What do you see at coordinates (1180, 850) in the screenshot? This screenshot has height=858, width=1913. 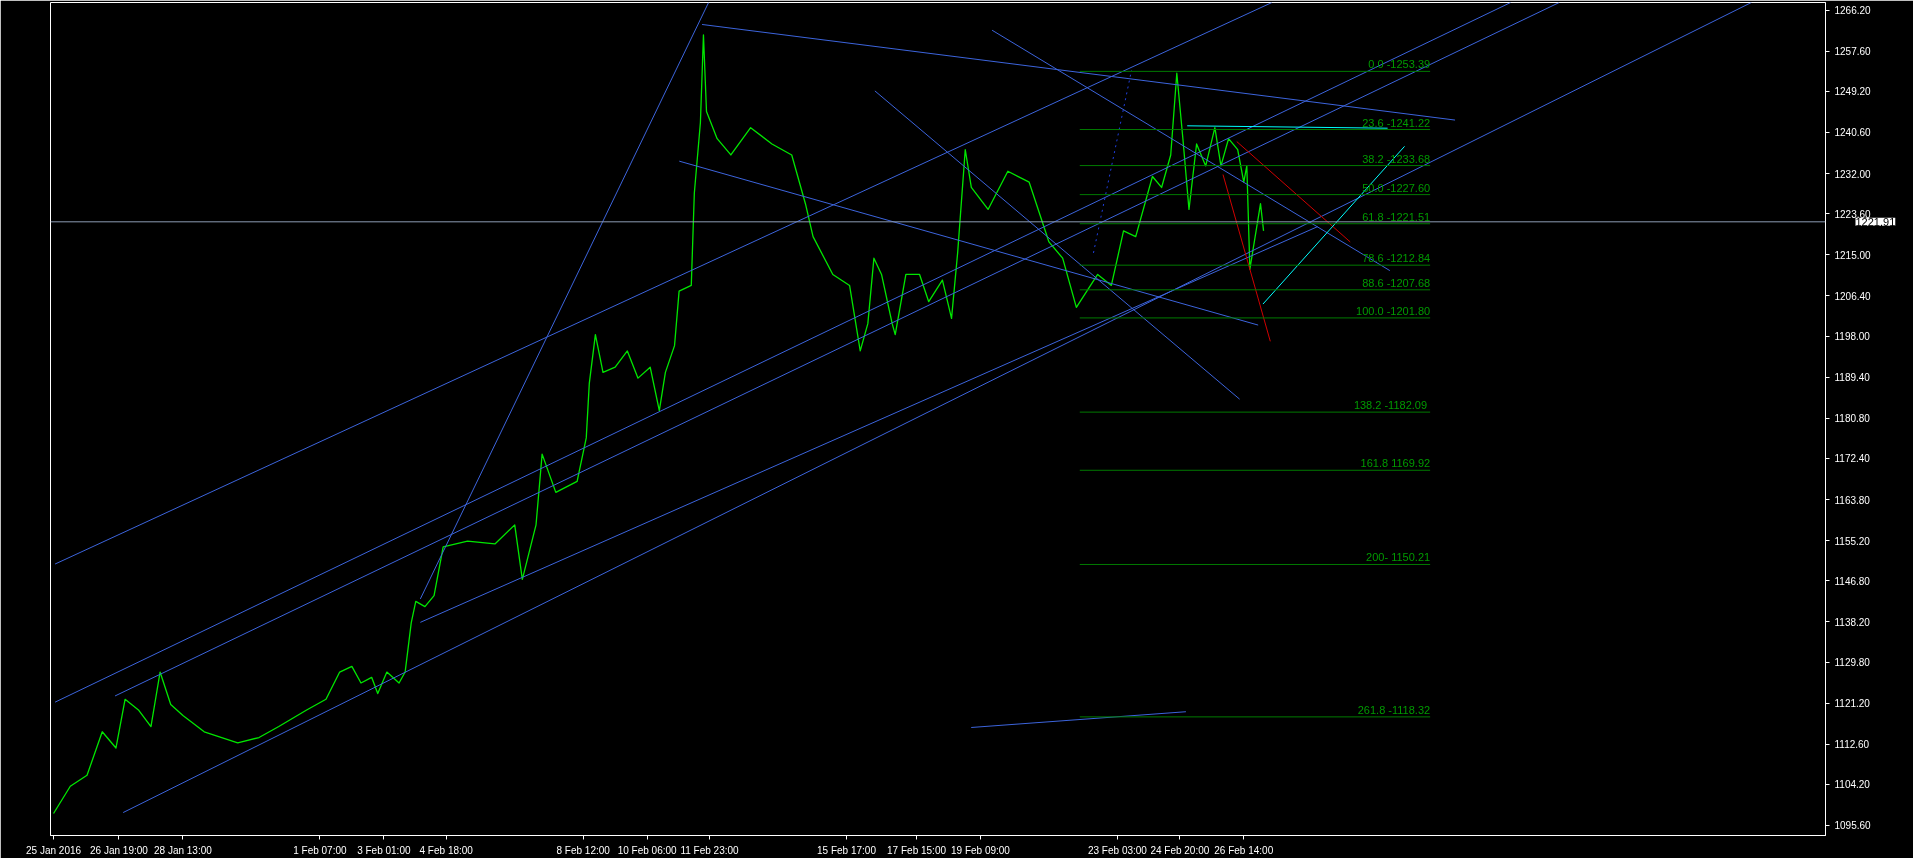 I see `x-tick-label: 24 Feb 20:00` at bounding box center [1180, 850].